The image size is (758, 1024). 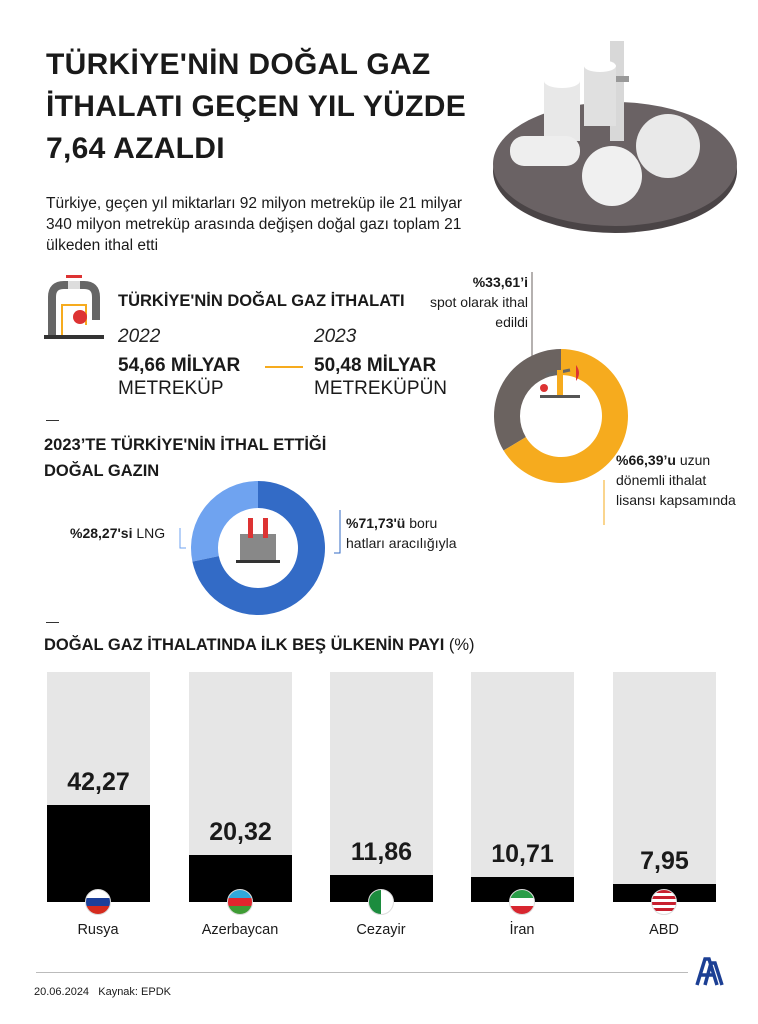 What do you see at coordinates (98, 781) in the screenshot?
I see `bar-value-label: 42,27` at bounding box center [98, 781].